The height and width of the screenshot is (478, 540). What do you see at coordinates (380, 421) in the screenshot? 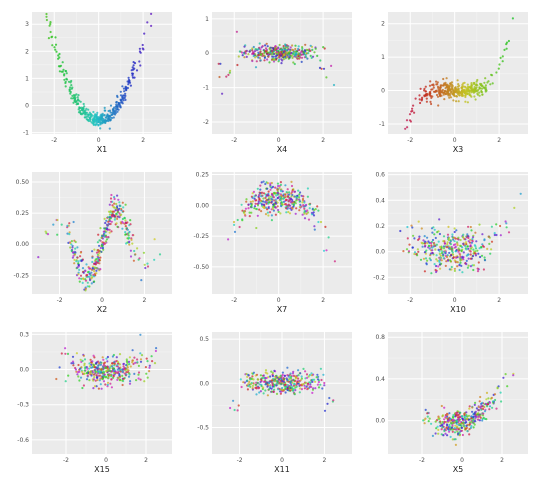
I see `y-tick-label: 0.0` at bounding box center [380, 421].